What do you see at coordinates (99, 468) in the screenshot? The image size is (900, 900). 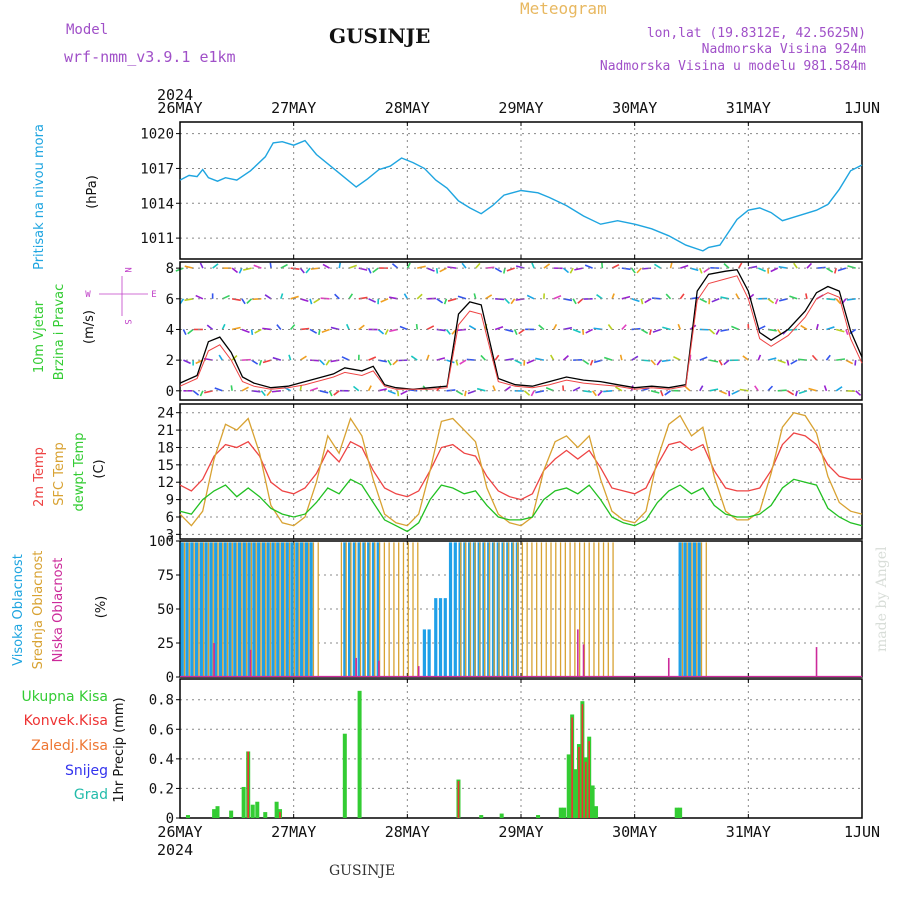 I see `temp-unit: (C)` at bounding box center [99, 468].